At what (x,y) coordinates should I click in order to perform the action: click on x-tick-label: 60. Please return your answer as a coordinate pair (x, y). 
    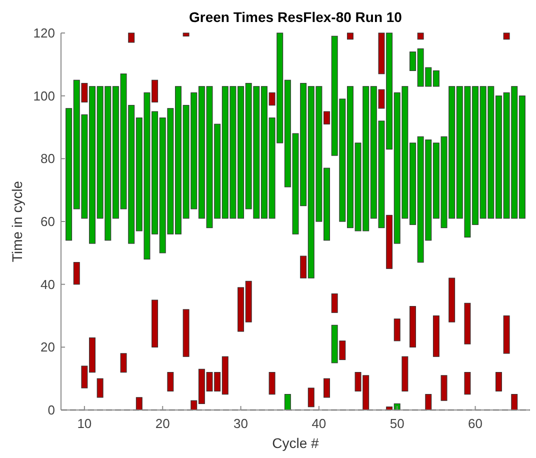
    Looking at the image, I should click on (475, 423).